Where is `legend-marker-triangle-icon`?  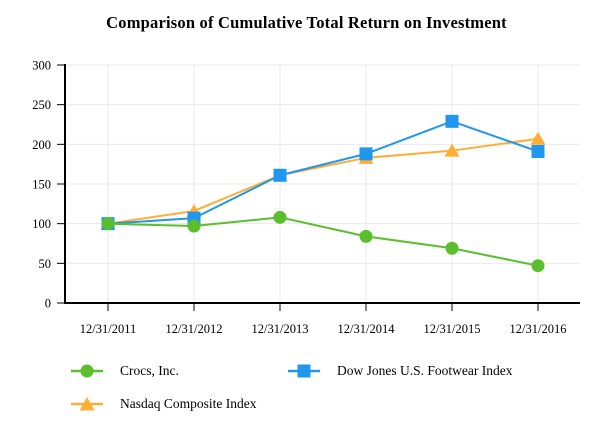
legend-marker-triangle-icon is located at coordinates (87, 404).